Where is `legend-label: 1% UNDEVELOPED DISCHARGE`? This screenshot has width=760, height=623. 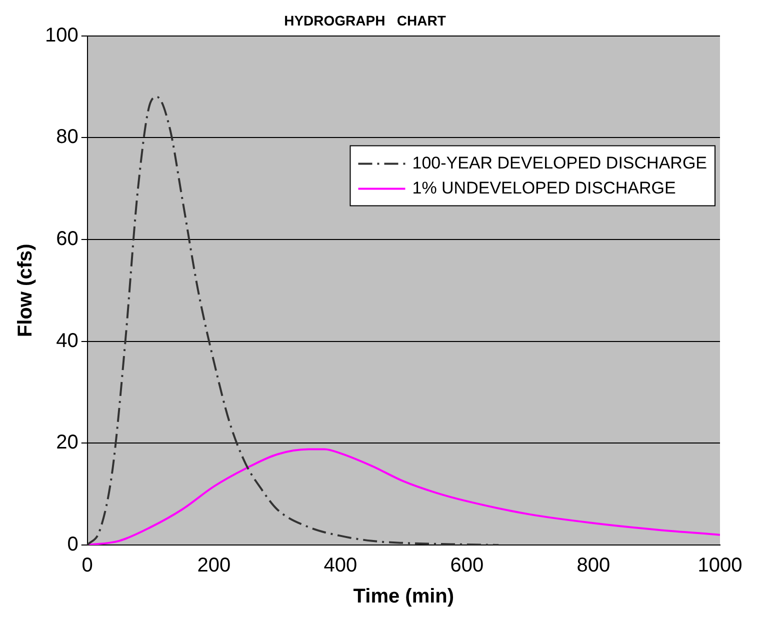 legend-label: 1% UNDEVELOPED DISCHARGE is located at coordinates (544, 188).